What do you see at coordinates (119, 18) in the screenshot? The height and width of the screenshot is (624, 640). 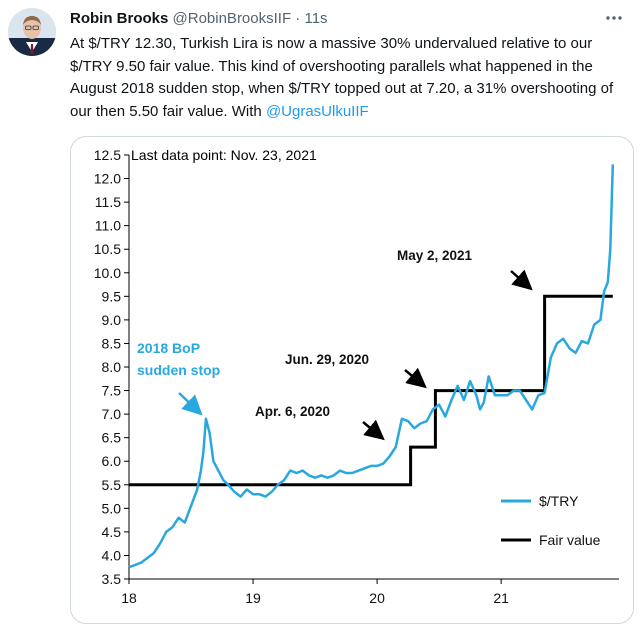 I see `author-name: Robin Brooks` at bounding box center [119, 18].